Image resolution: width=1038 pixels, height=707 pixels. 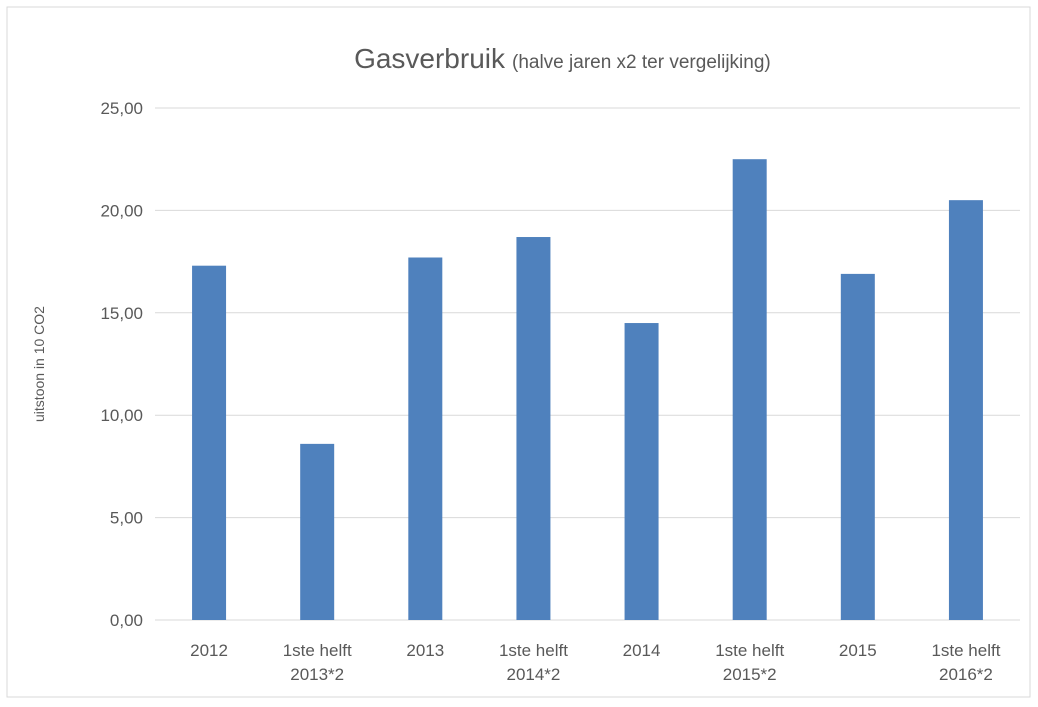 What do you see at coordinates (965, 662) in the screenshot?
I see `x-tick-label: 1ste helft 2016*2` at bounding box center [965, 662].